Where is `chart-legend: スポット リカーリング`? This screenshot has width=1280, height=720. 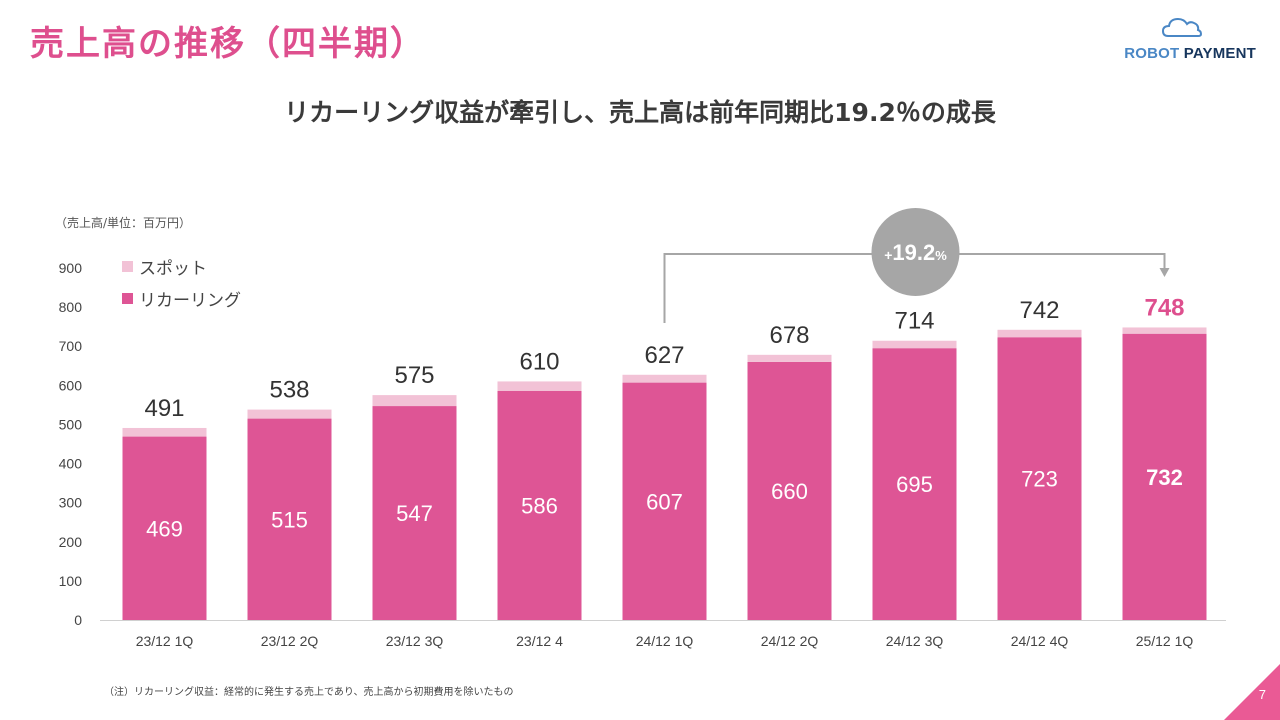
chart-legend: スポット リカーリング is located at coordinates (181, 282).